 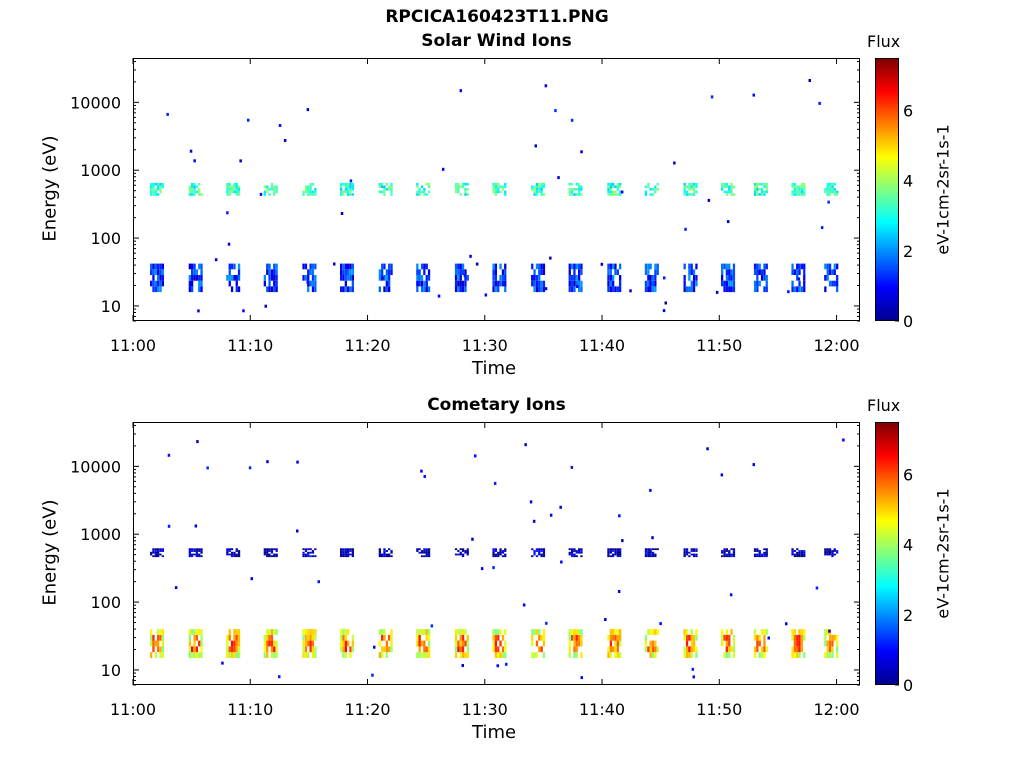 I want to click on colorbar-tick-label: 2, so click(x=908, y=251).